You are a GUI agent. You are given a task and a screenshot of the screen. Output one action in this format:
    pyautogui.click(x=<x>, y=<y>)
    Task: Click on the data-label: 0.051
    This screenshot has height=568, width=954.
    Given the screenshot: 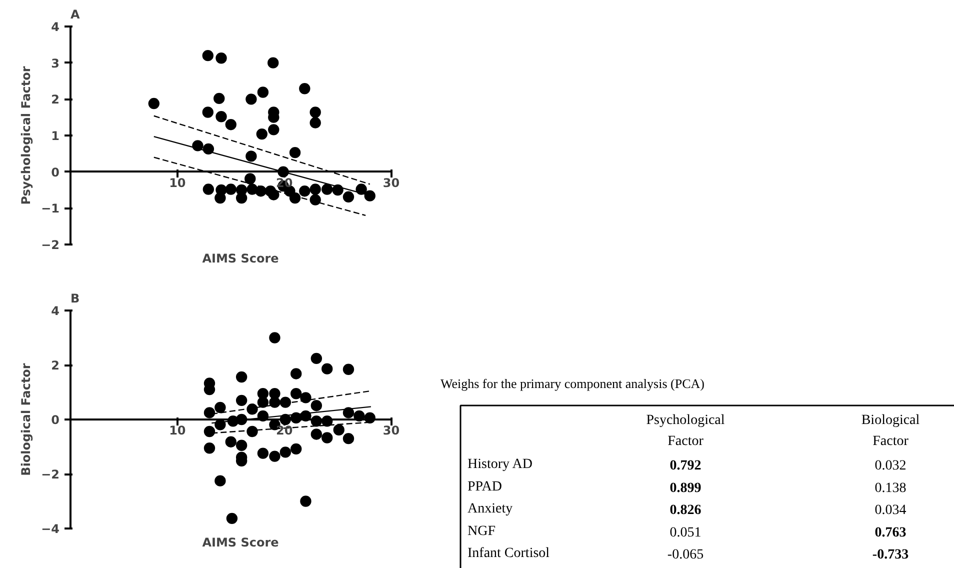 What is the action you would take?
    pyautogui.click(x=686, y=532)
    